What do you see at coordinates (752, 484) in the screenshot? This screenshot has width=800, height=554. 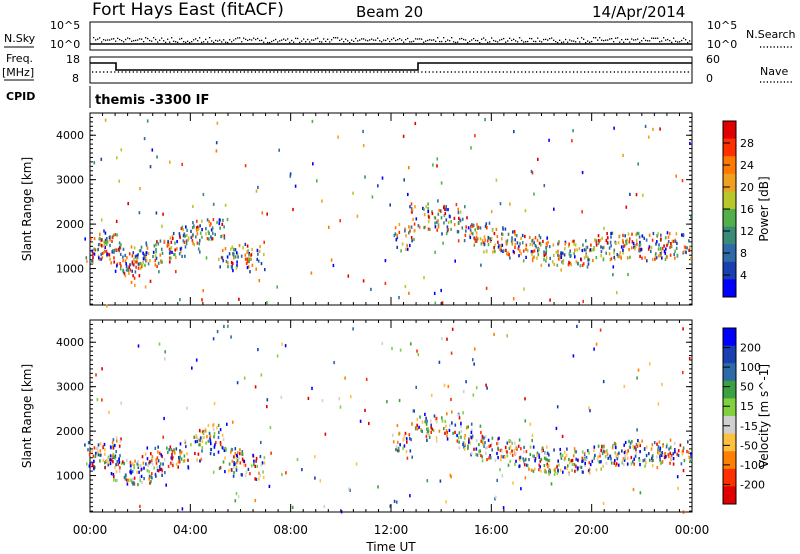 I see `colorbar-tick-label: -200` at bounding box center [752, 484].